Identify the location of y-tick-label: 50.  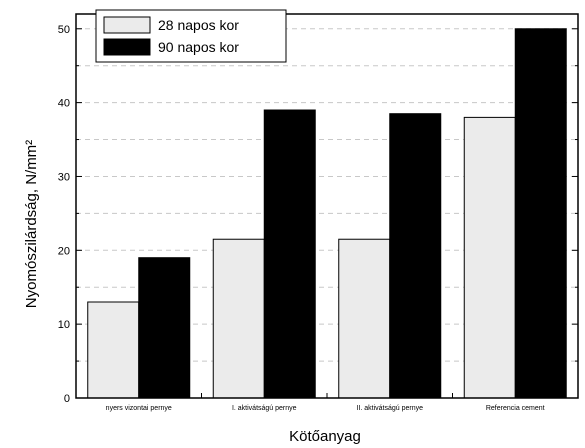
(64, 30).